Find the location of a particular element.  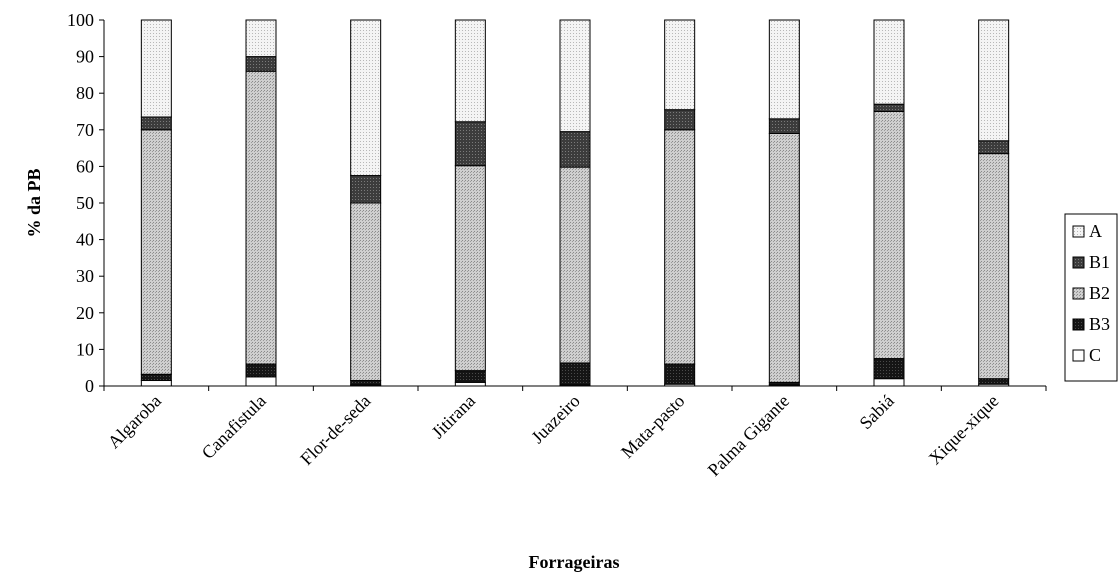

y-tick-label: 0 is located at coordinates (89, 386).